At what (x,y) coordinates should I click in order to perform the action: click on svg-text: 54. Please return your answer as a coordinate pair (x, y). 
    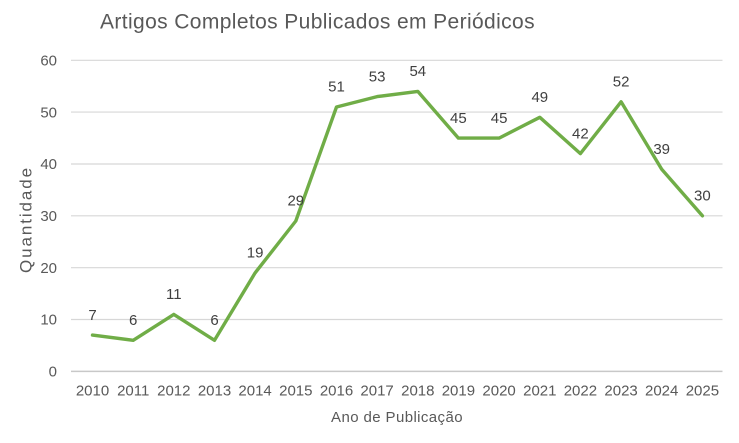
    Looking at the image, I should click on (417, 71).